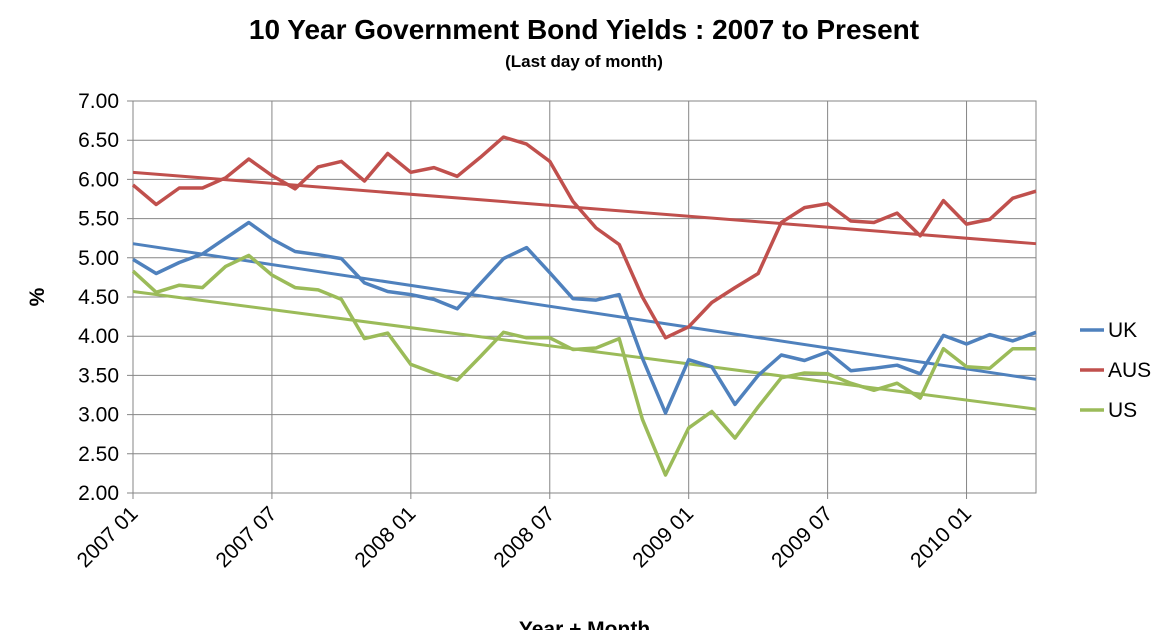 This screenshot has height=630, width=1168. What do you see at coordinates (98, 179) in the screenshot?
I see `y-tick-label: 6.00` at bounding box center [98, 179].